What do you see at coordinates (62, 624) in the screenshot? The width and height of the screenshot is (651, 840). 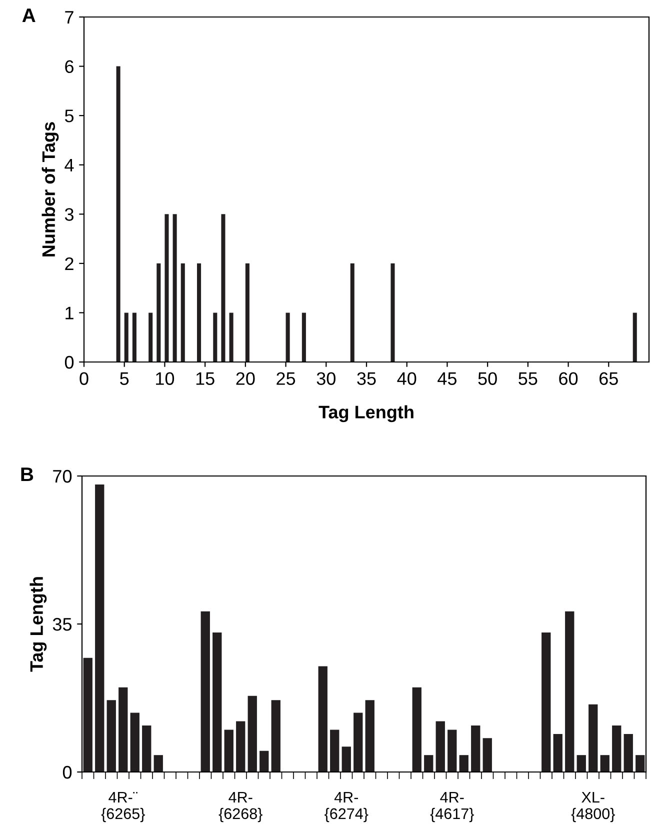 I see `y-tick-label: 35` at bounding box center [62, 624].